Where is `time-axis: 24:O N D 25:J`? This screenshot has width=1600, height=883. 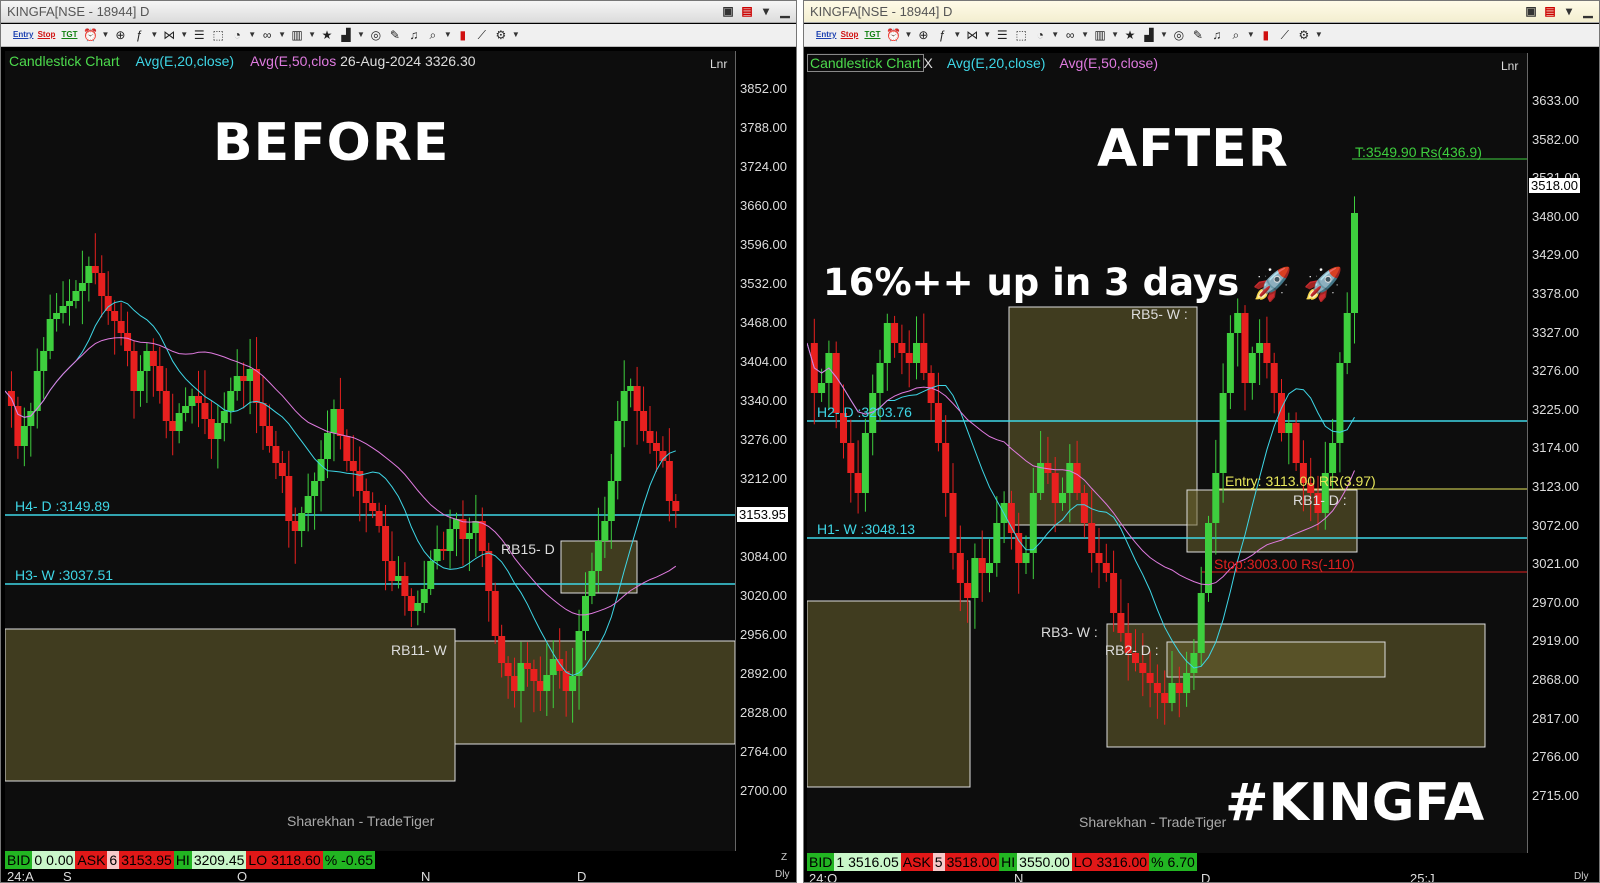 time-axis: 24:O N D 25:J is located at coordinates (1167, 877).